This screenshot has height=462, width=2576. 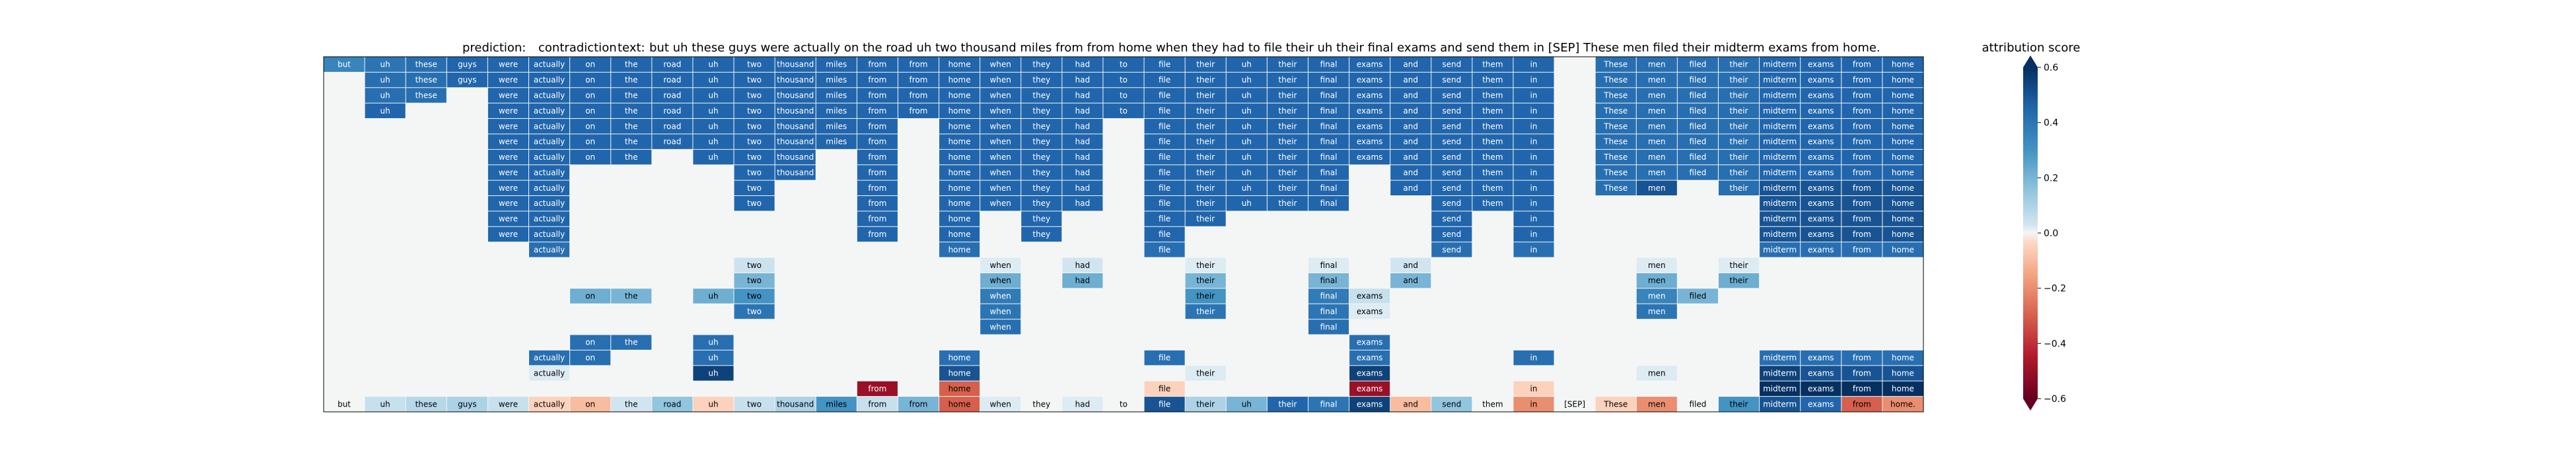 I want to click on cell-token-label: had, so click(x=1083, y=157).